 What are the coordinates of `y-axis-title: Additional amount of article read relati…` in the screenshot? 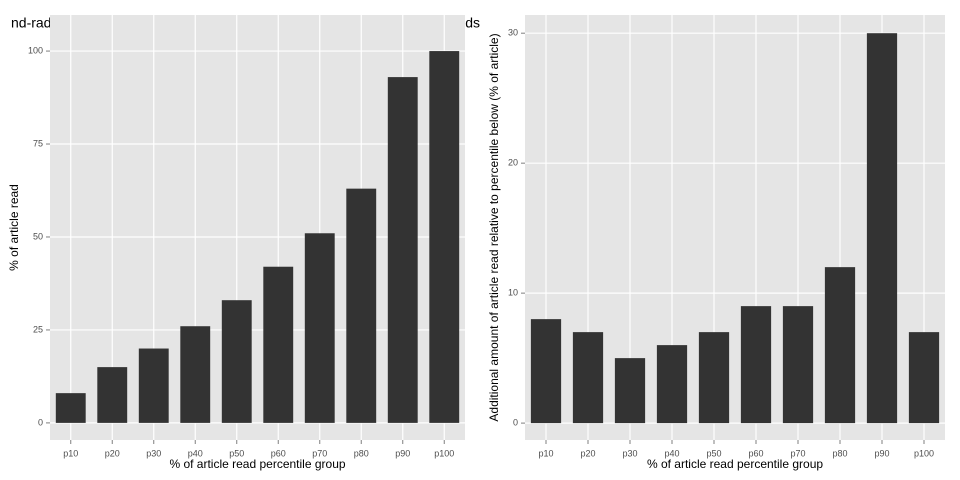 It's located at (494, 227).